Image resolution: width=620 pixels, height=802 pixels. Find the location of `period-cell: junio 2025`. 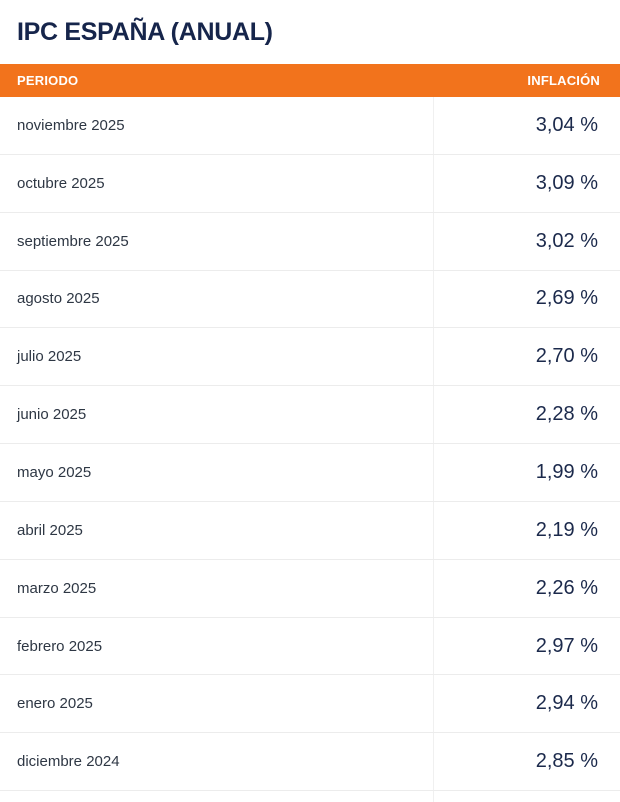

period-cell: junio 2025 is located at coordinates (52, 415).